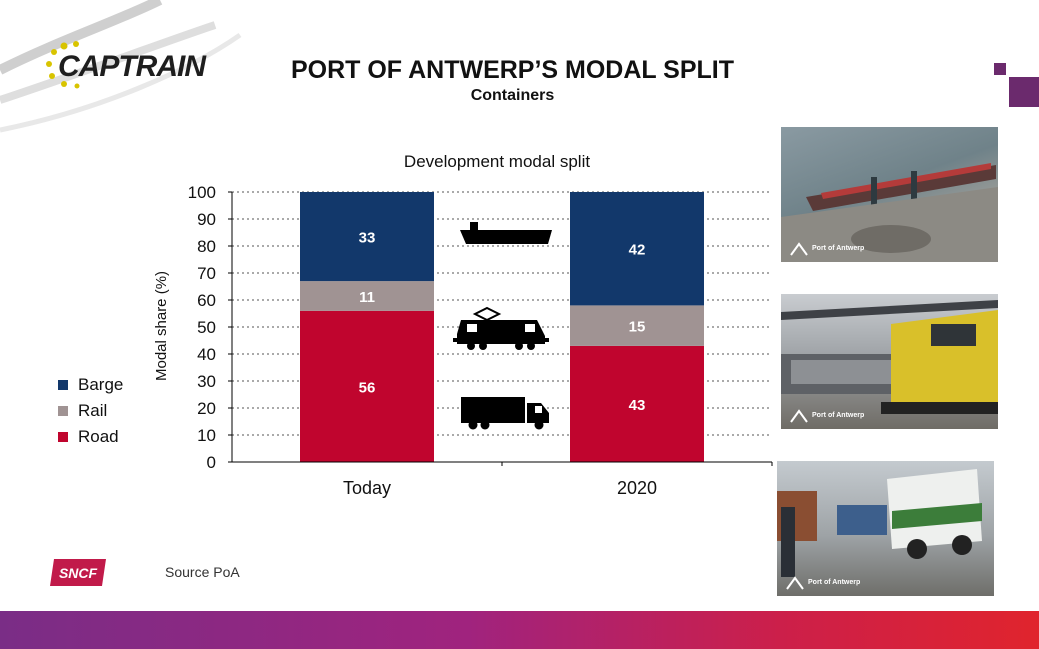 This screenshot has height=649, width=1039. I want to click on legend-label: Road, so click(98, 436).